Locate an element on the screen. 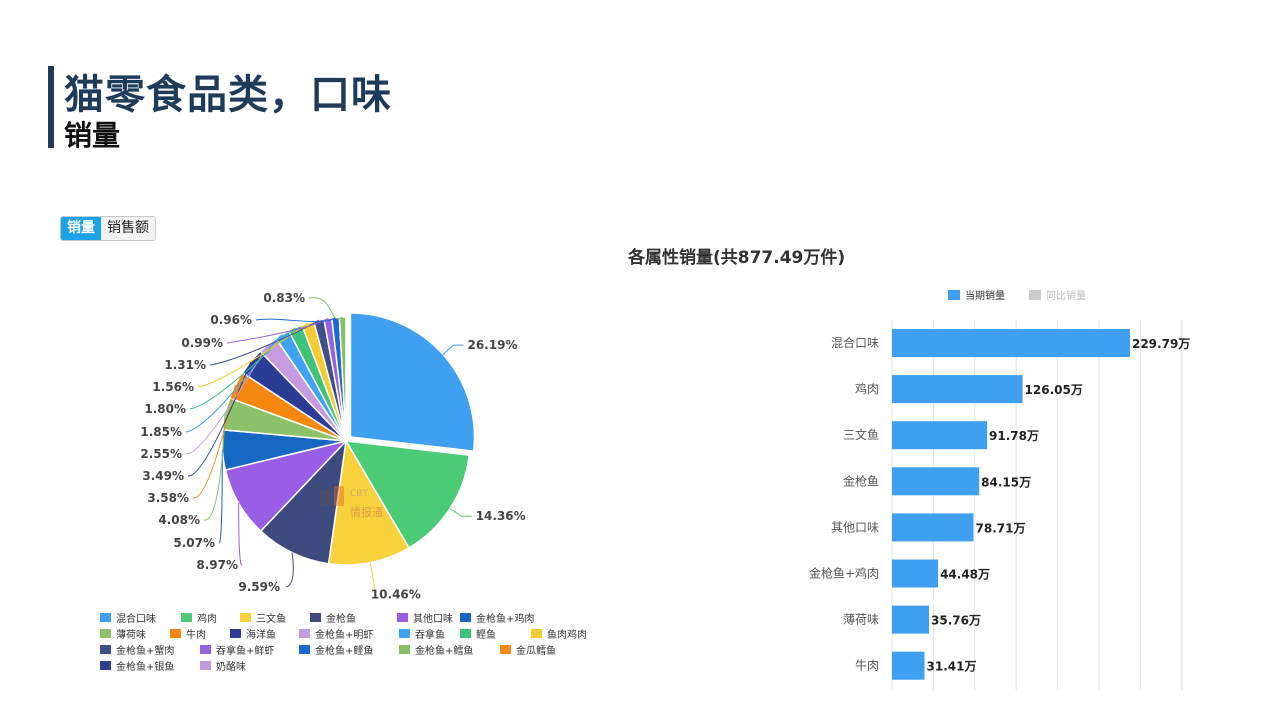 This screenshot has height=720, width=1280. legend-item: 金瓜鳕鱼 is located at coordinates (528, 650).